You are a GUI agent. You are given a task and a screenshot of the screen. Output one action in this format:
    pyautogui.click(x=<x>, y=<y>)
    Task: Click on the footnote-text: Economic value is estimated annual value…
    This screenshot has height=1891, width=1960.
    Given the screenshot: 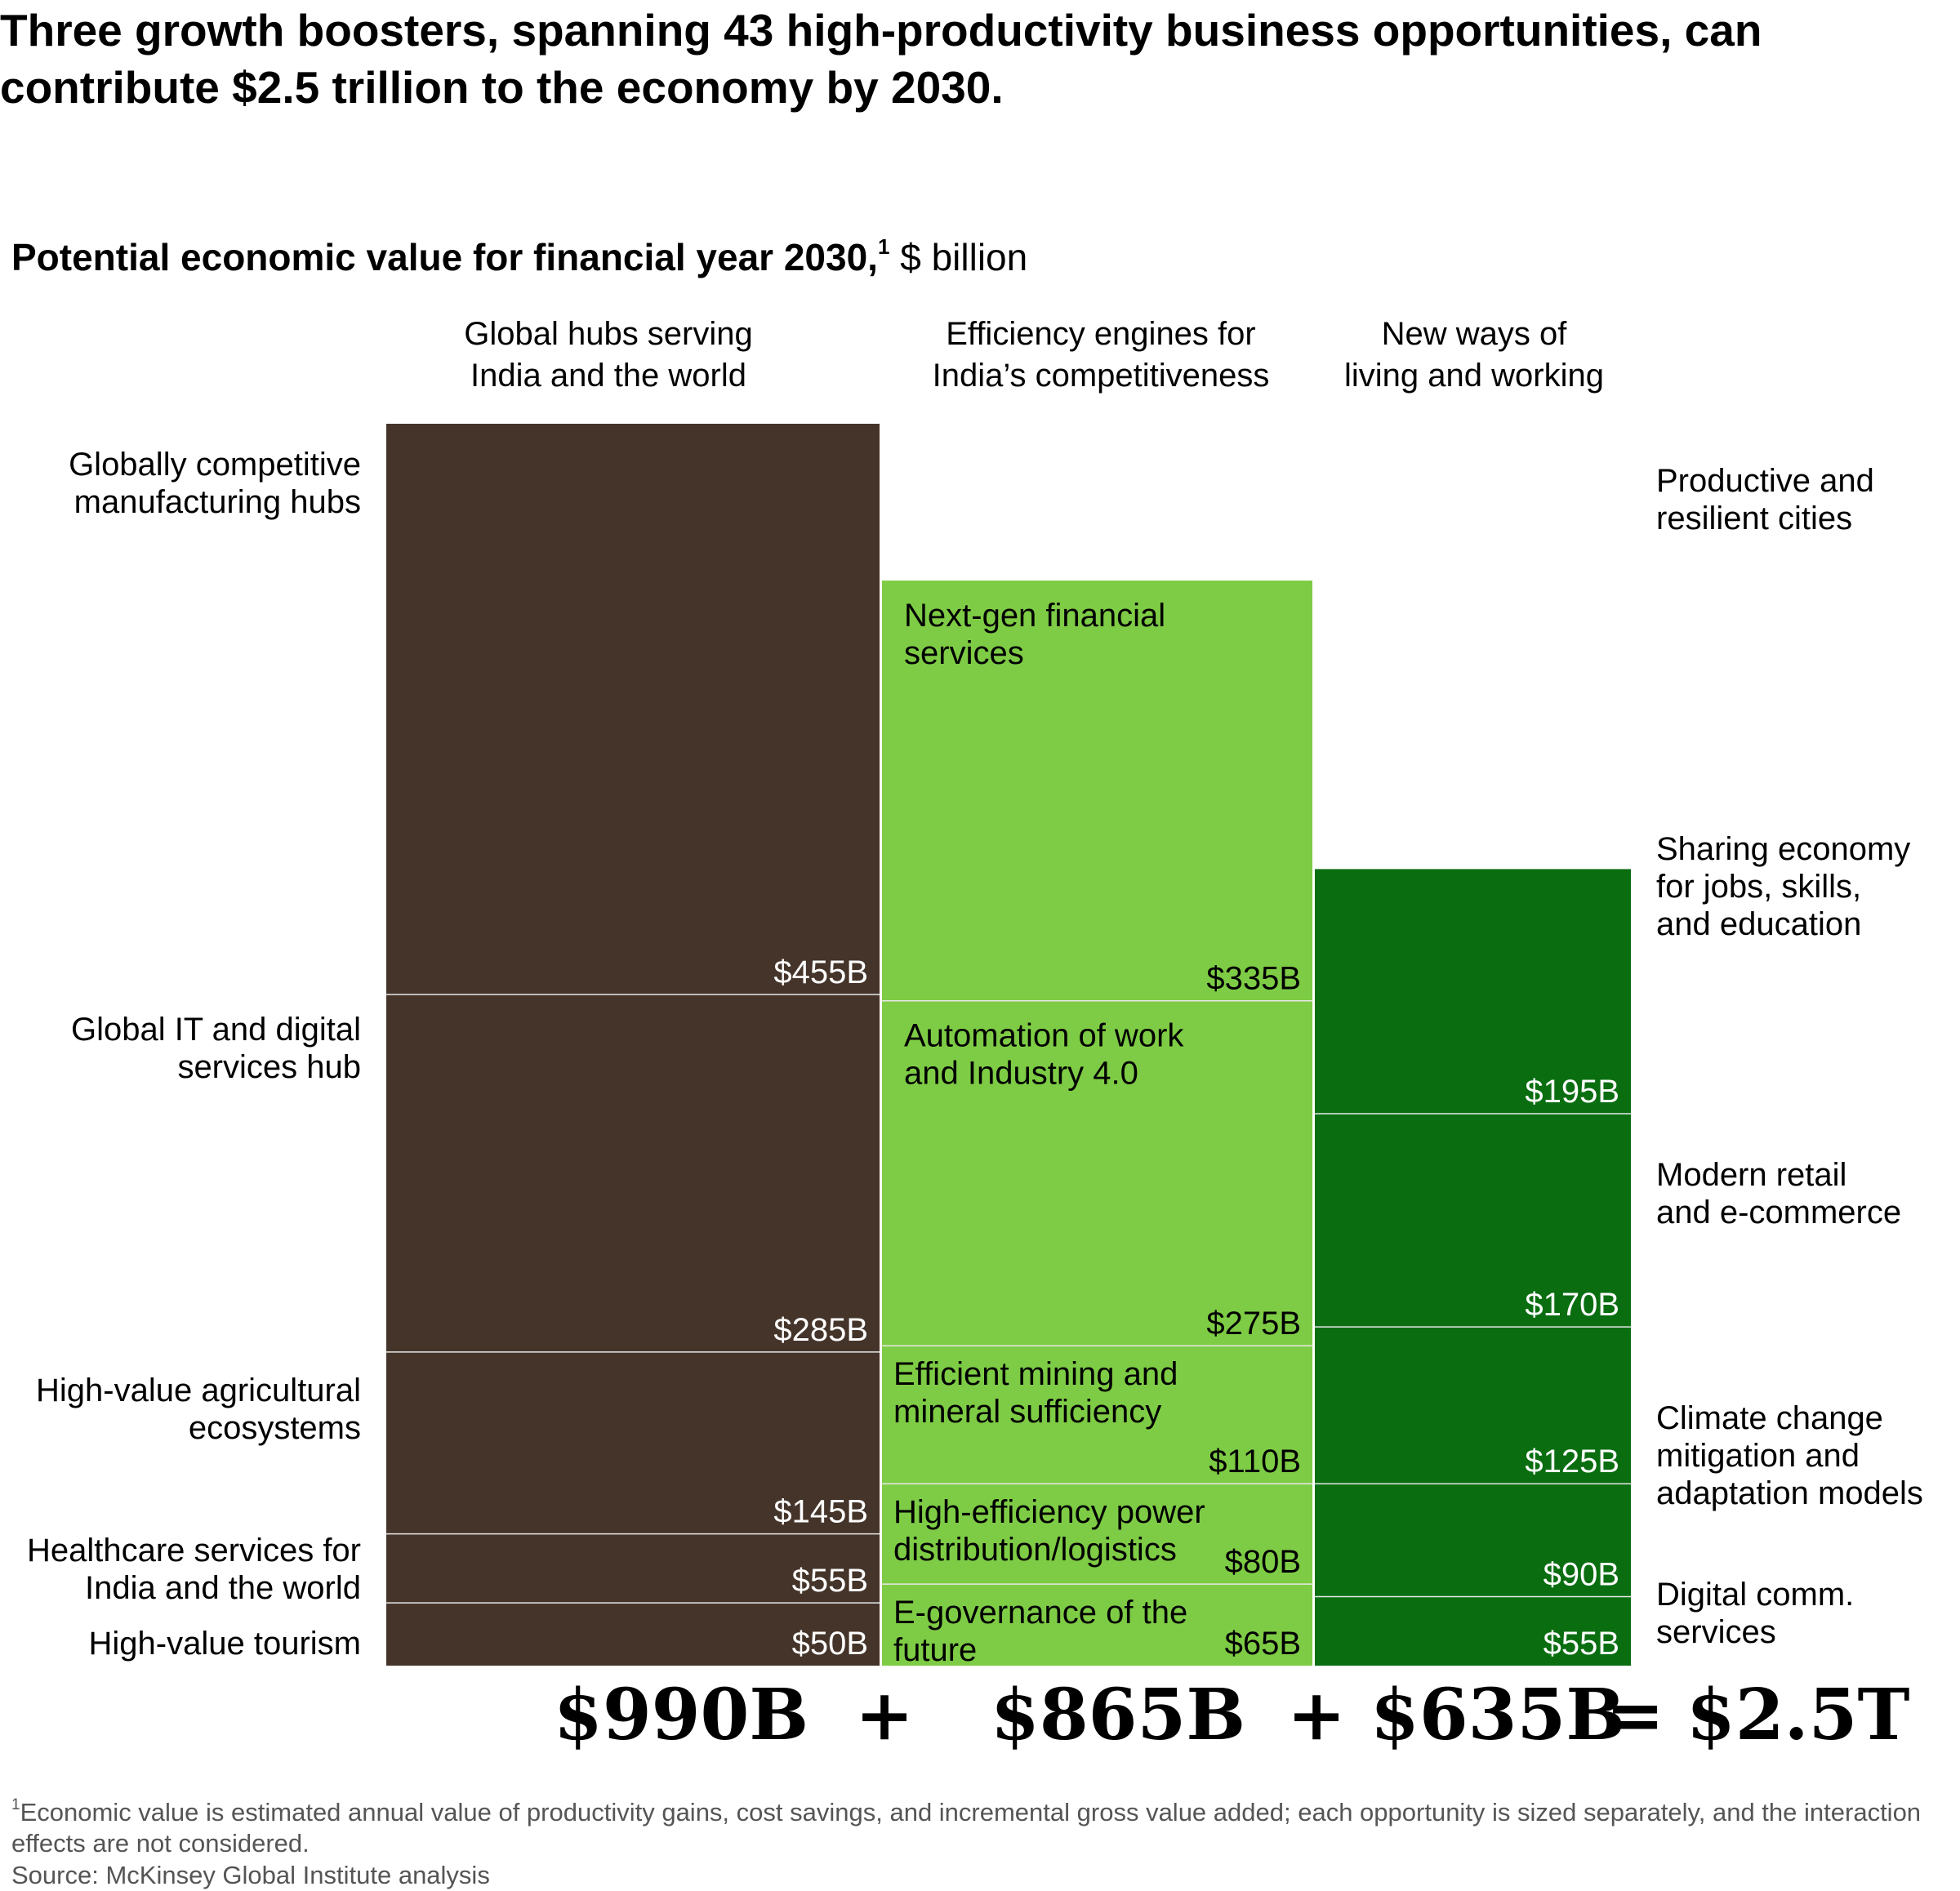 What is the action you would take?
    pyautogui.click(x=967, y=1828)
    